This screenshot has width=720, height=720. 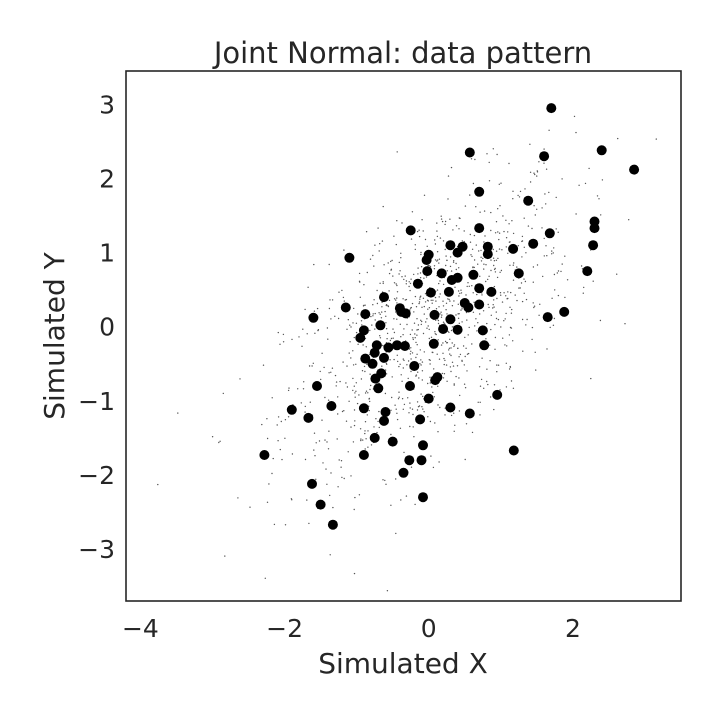 I want to click on x-tick-label: −4, so click(x=140, y=628).